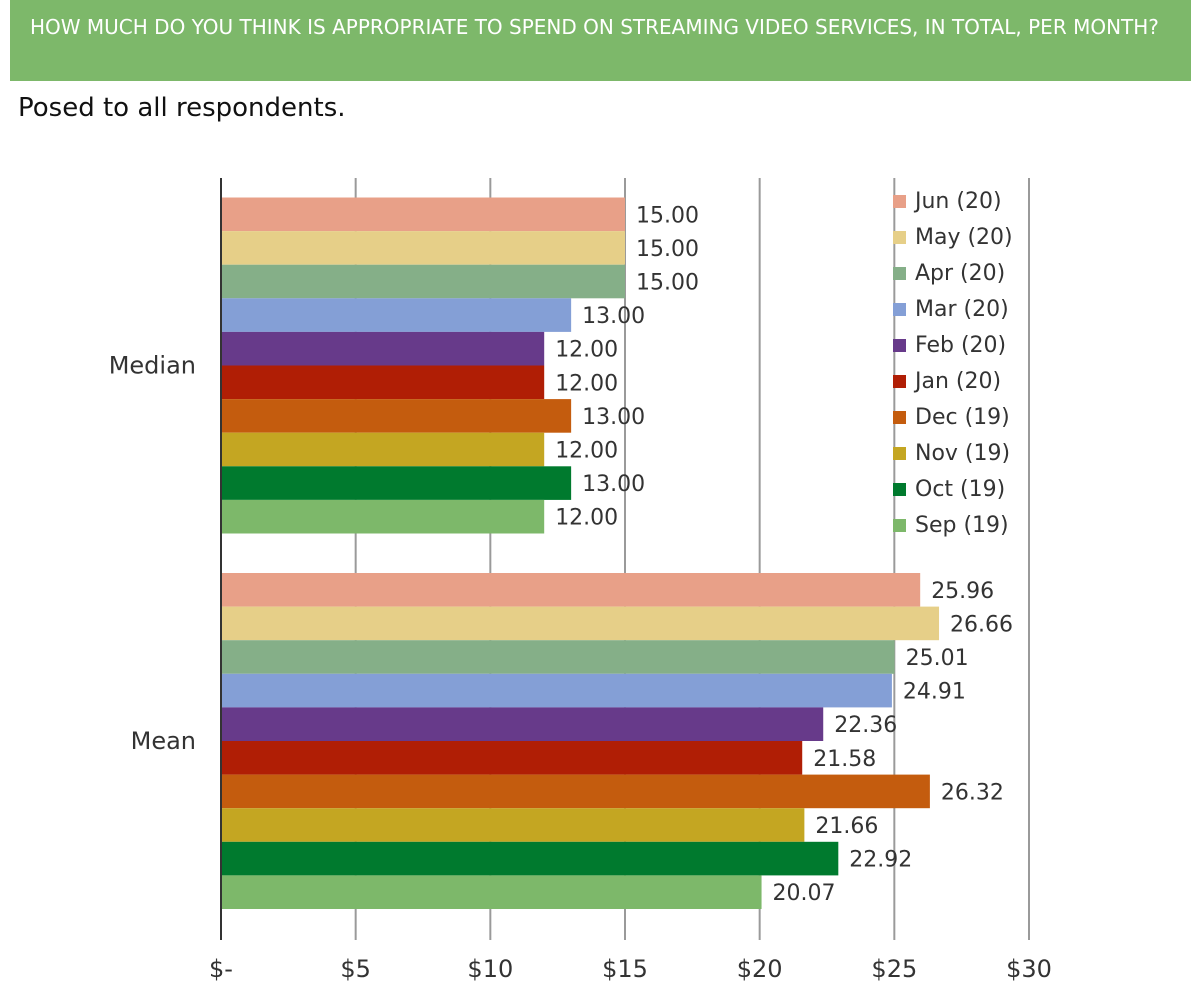 This screenshot has width=1201, height=986. Describe the element at coordinates (667, 215) in the screenshot. I see `data-label-median-jun-20: 15.00` at that location.